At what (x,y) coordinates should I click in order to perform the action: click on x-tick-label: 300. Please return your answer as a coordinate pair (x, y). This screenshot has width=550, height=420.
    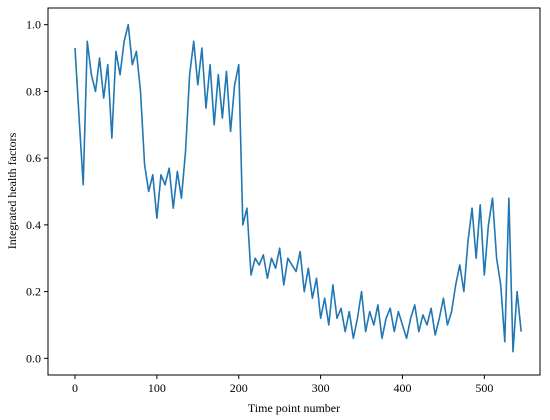
    Looking at the image, I should click on (321, 388).